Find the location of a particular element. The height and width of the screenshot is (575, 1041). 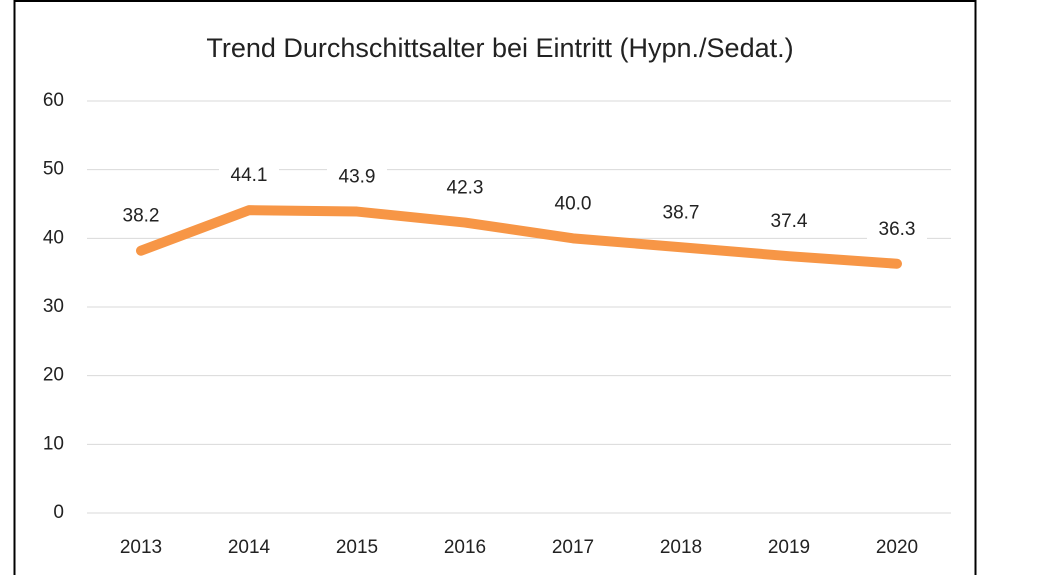

y-tick-label: 60 is located at coordinates (53, 100).